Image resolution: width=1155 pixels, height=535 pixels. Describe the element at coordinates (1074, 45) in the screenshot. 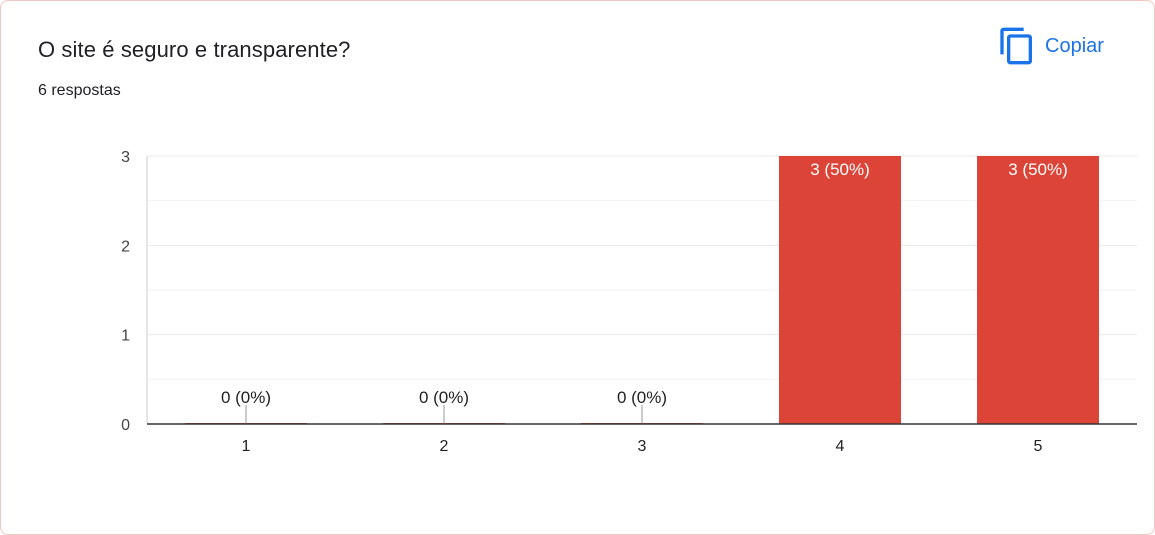

I see `copy-button-label: Copiar` at that location.